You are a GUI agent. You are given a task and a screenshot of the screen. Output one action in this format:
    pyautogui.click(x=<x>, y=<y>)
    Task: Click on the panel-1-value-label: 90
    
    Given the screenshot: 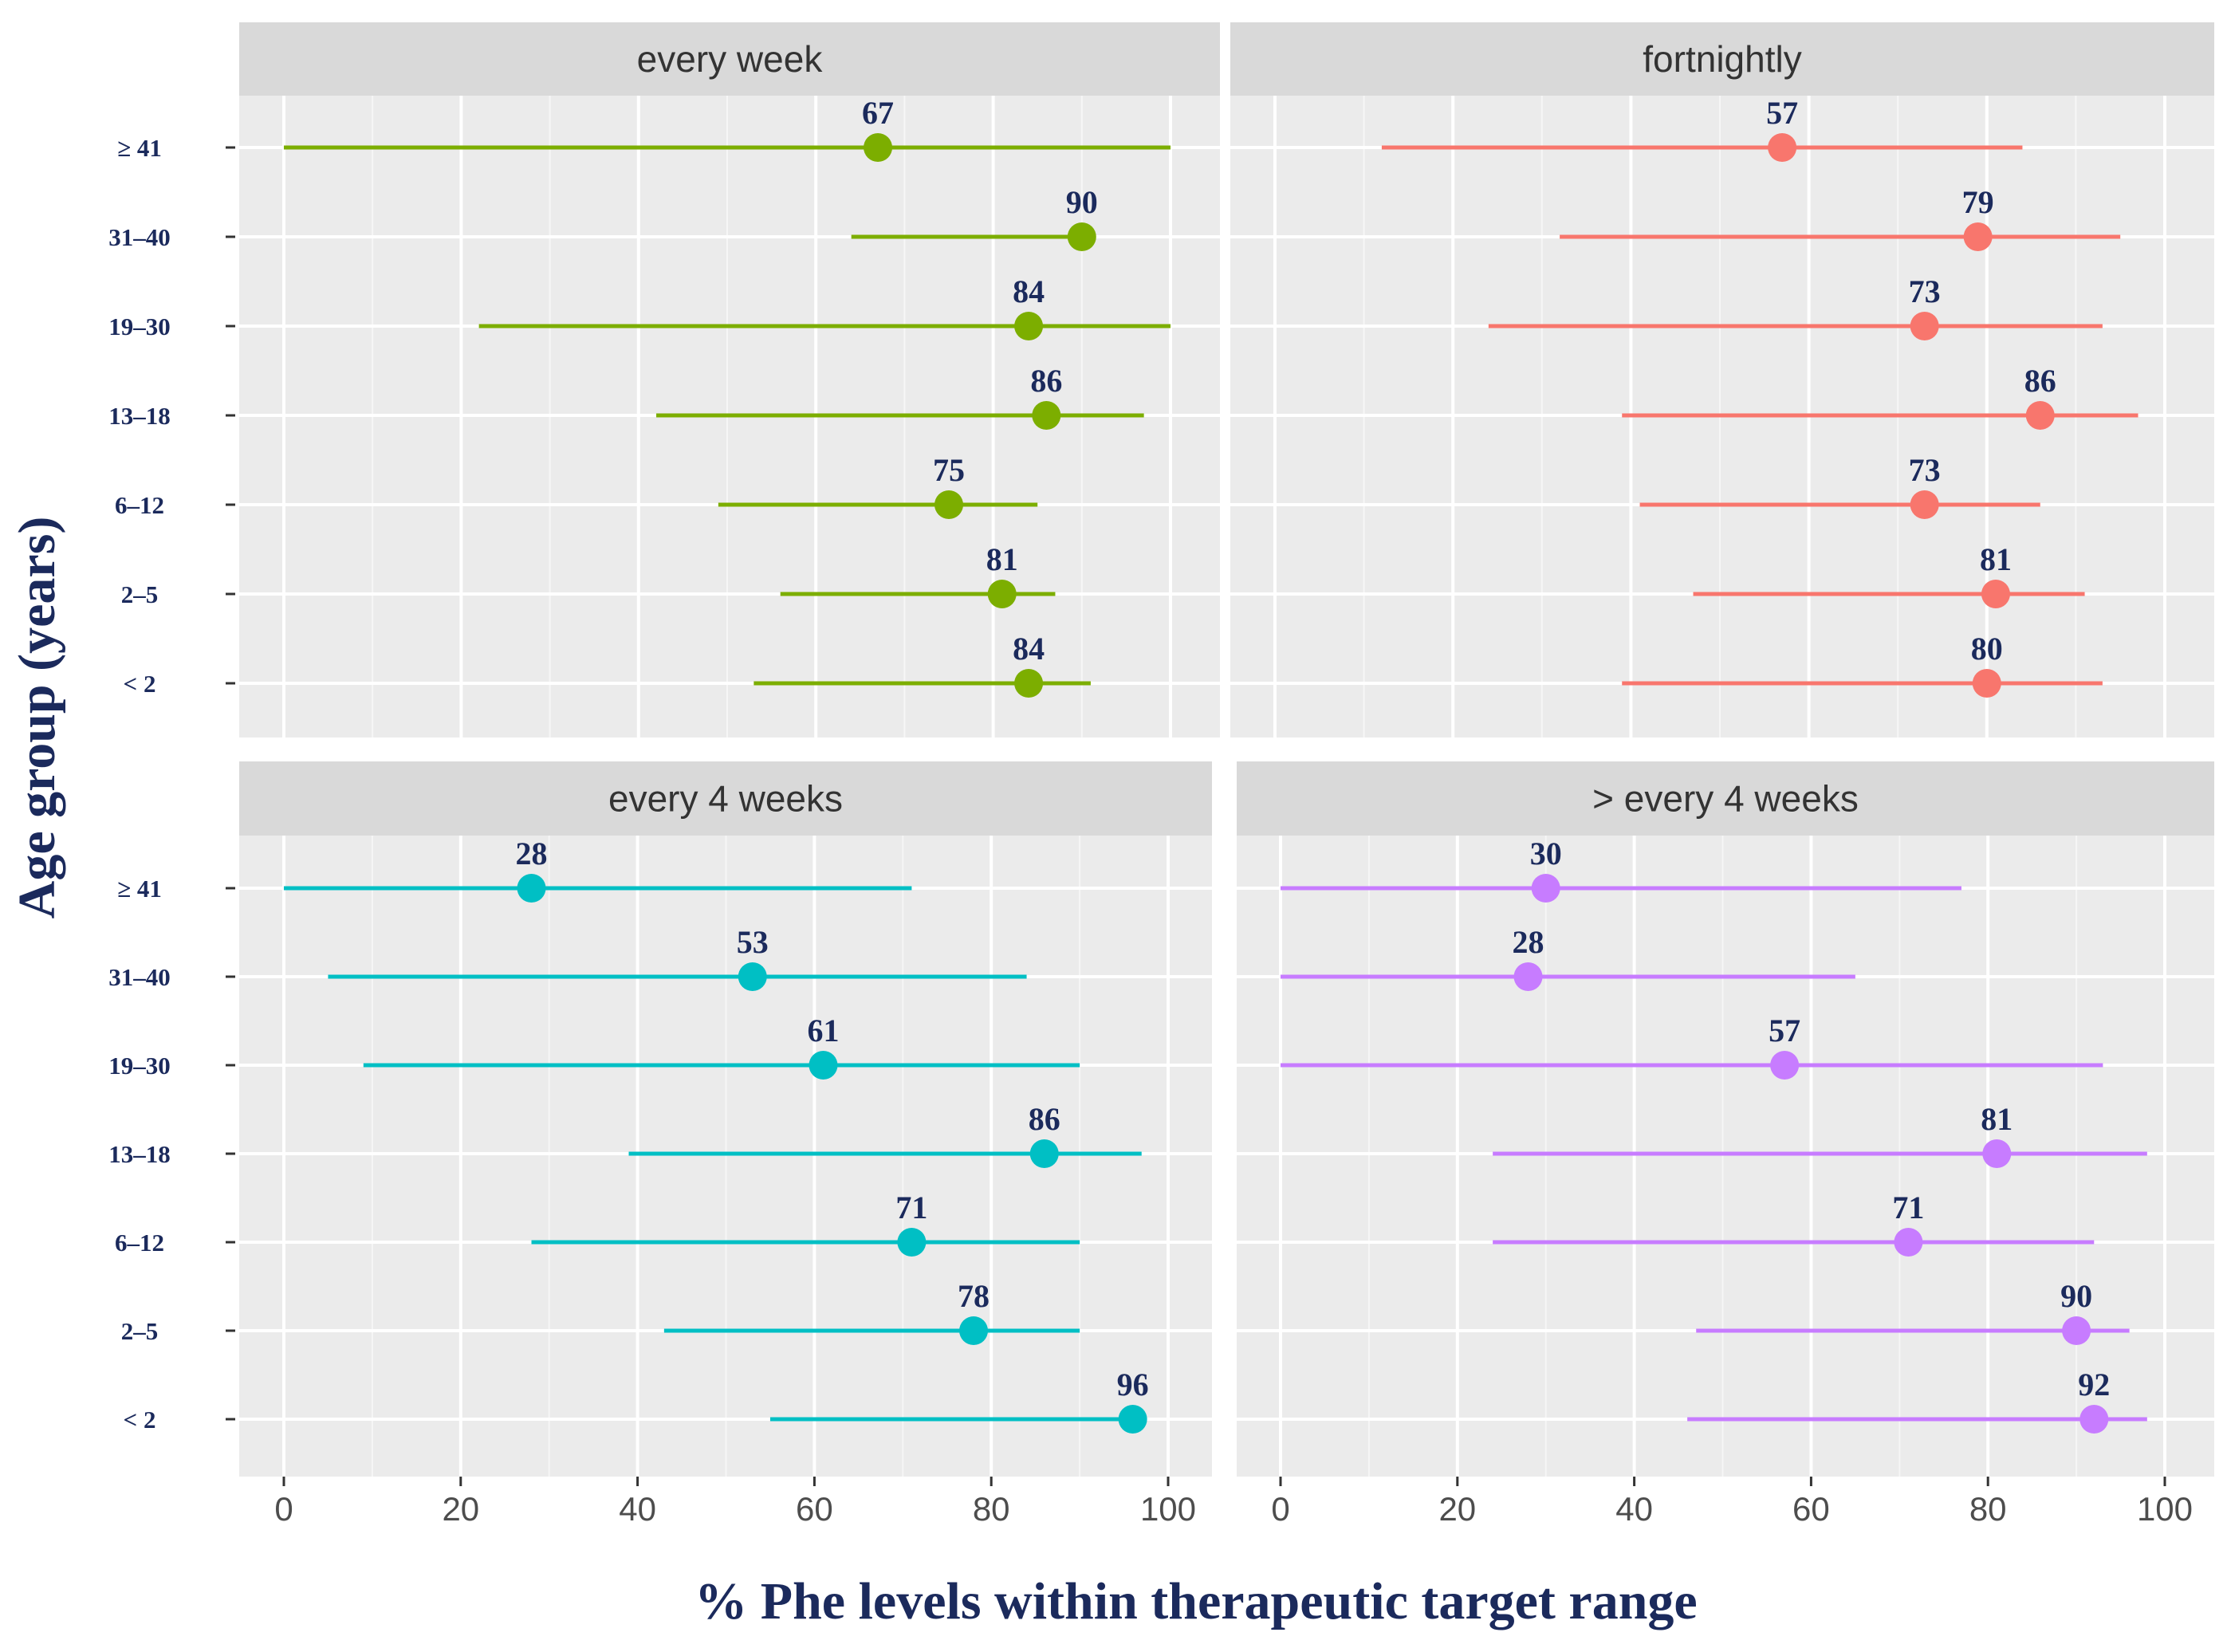 What is the action you would take?
    pyautogui.click(x=1082, y=202)
    